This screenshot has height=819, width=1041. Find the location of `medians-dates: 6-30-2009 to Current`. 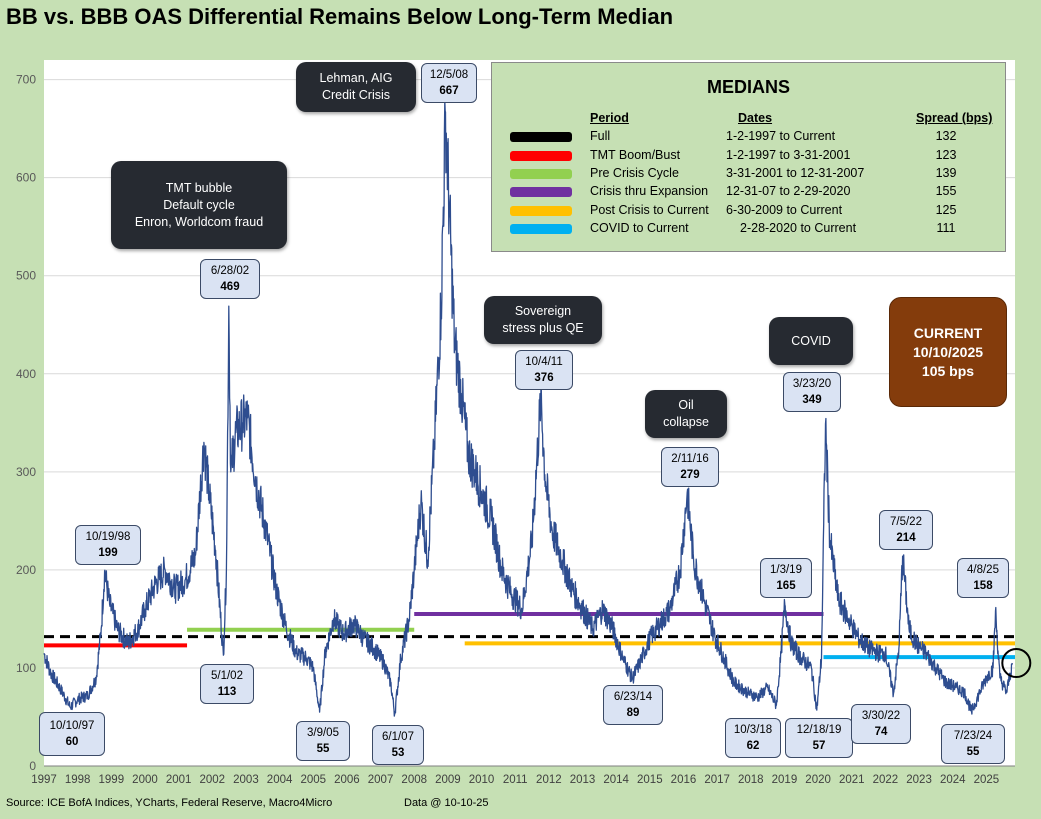

medians-dates: 6-30-2009 to Current is located at coordinates (784, 210).